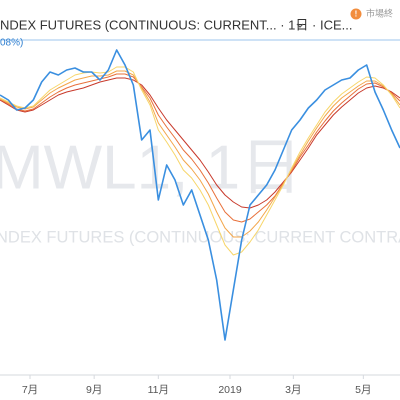  I want to click on x-tick-label: 7月, so click(30, 390).